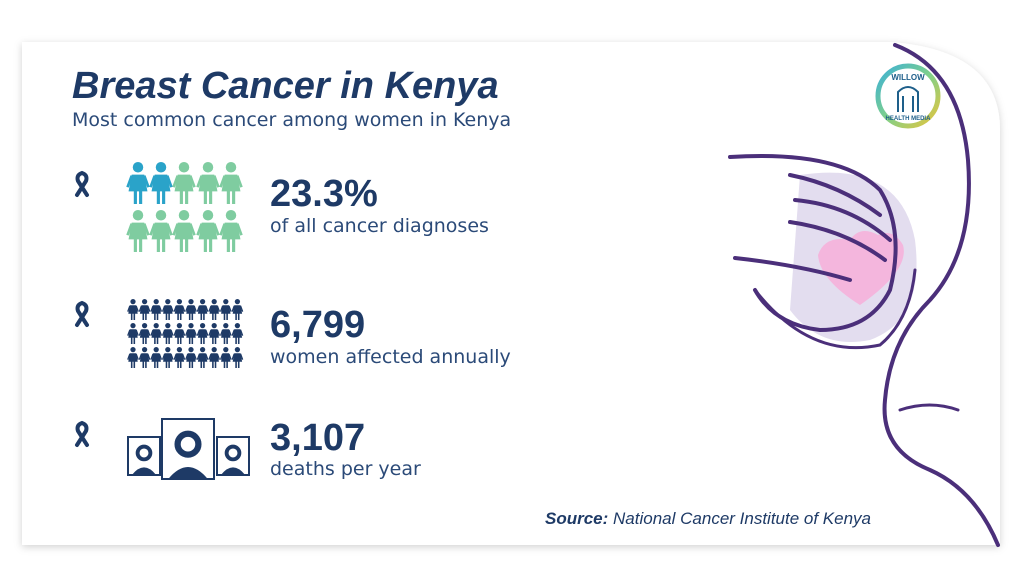 Image resolution: width=1024 pixels, height=576 pixels. What do you see at coordinates (379, 226) in the screenshot?
I see `stat-label: of all cancer diagnoses` at bounding box center [379, 226].